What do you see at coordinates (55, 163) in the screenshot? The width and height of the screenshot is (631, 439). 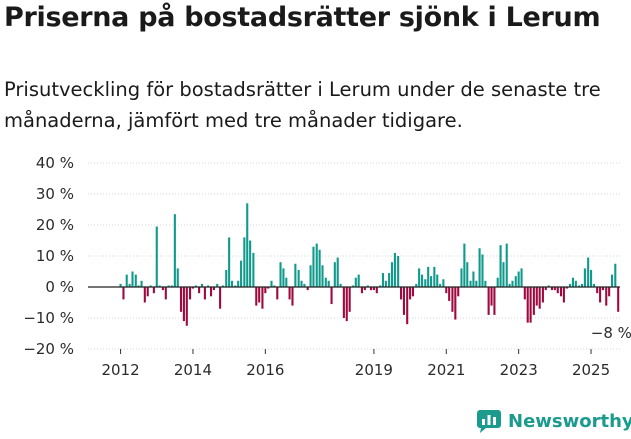 I see `y-tick-label: 40 %` at bounding box center [55, 163].